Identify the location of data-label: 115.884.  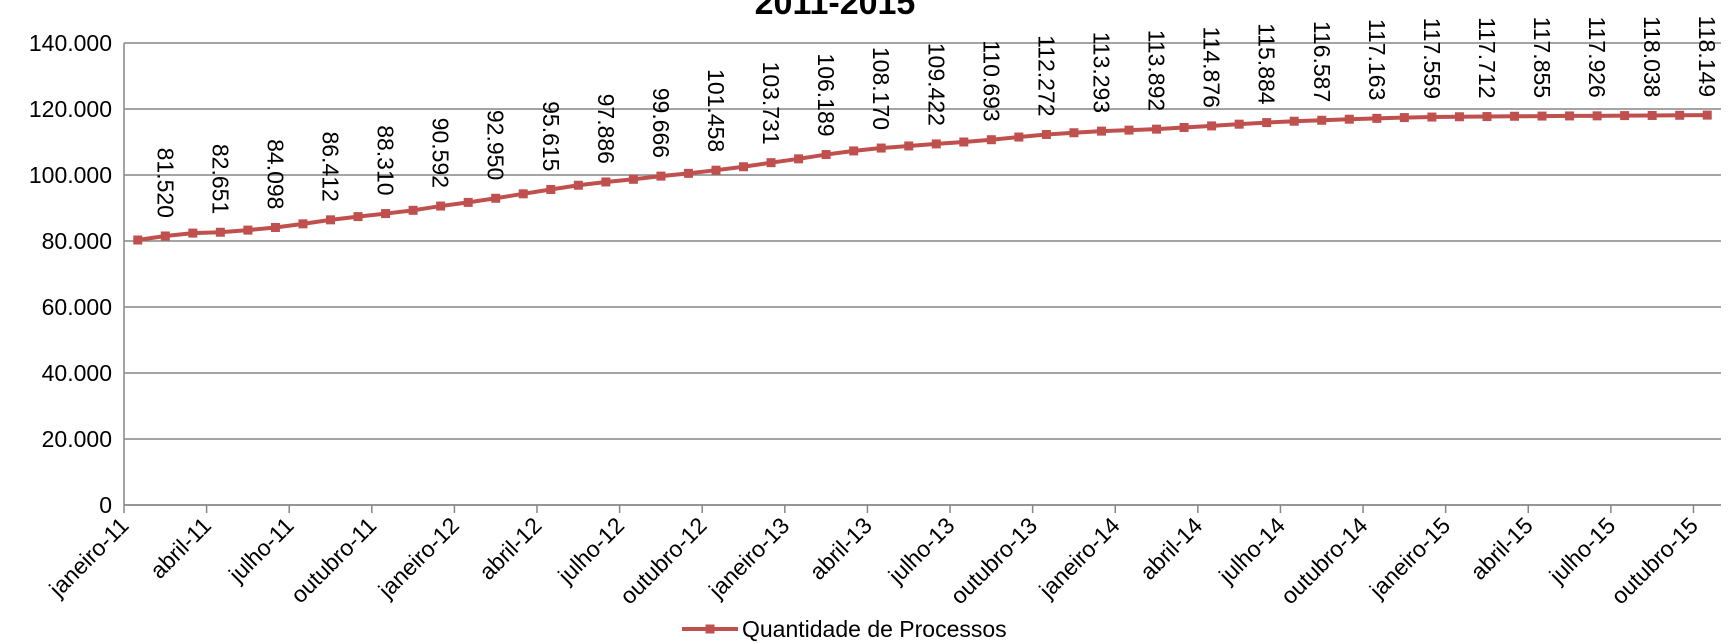
(1267, 64).